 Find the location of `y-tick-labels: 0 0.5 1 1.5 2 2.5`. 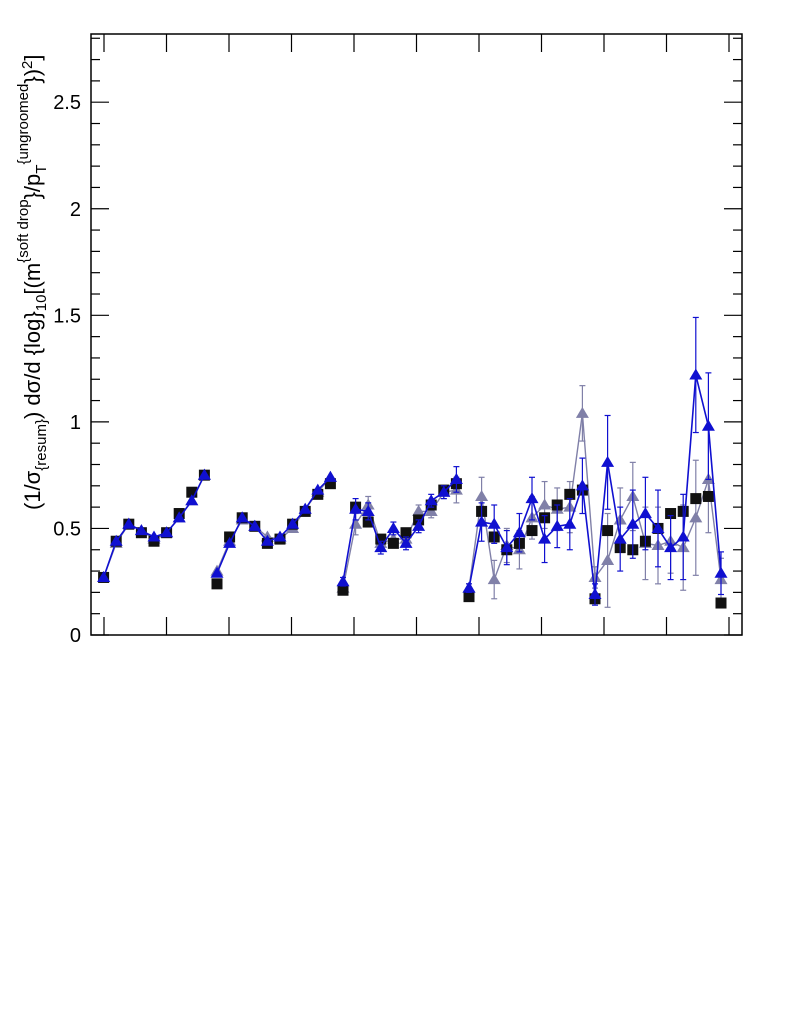

y-tick-labels: 0 0.5 1 1.5 2 2.5 is located at coordinates (67, 369).